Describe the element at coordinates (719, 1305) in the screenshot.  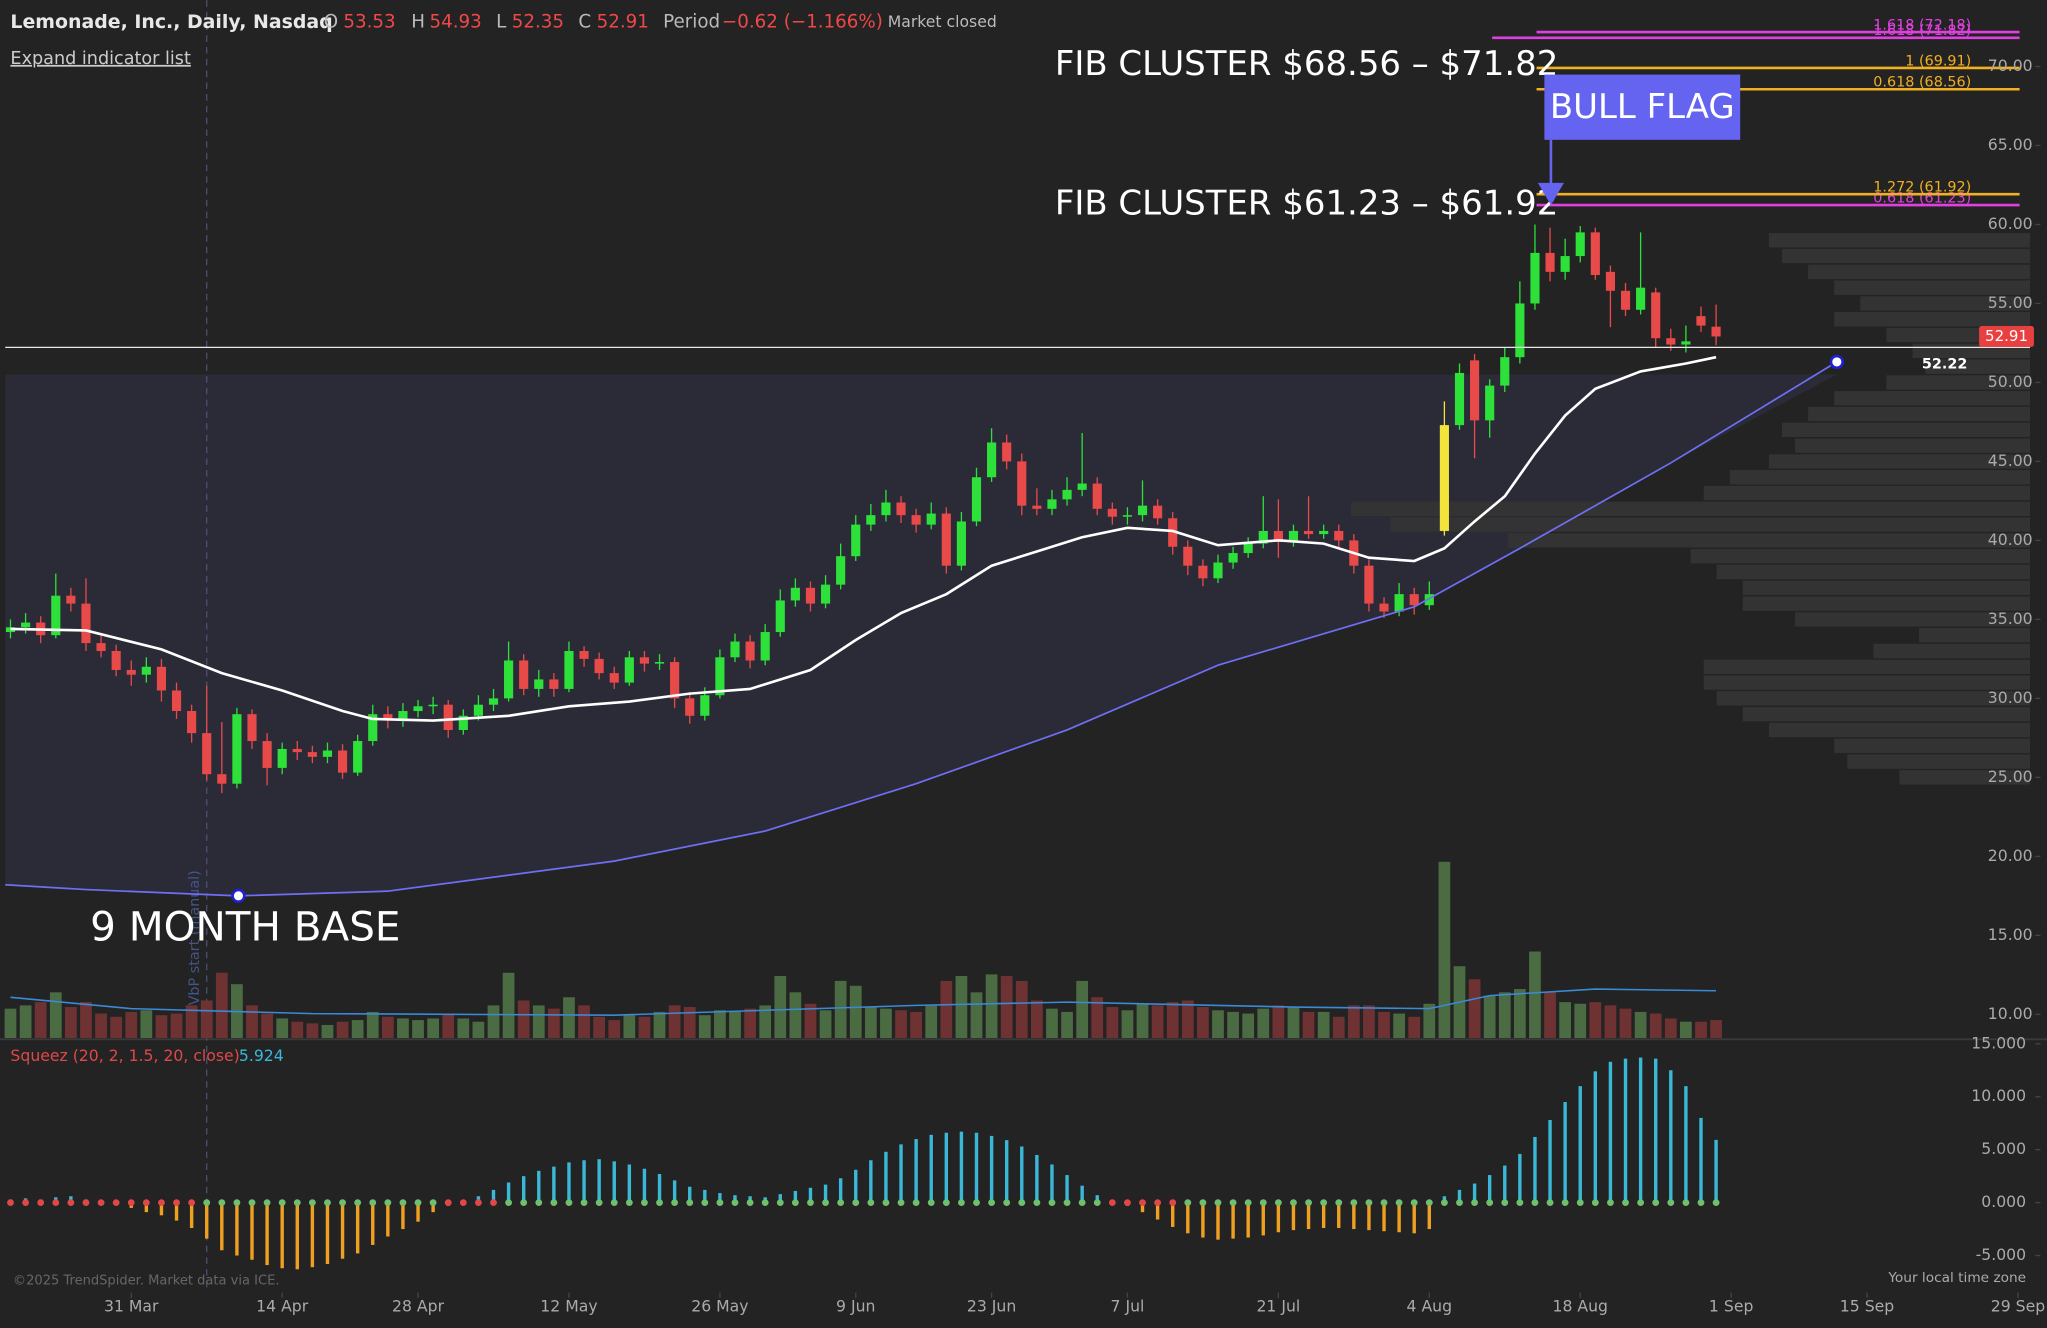
I see `x-tick-label: 26 May` at that location.